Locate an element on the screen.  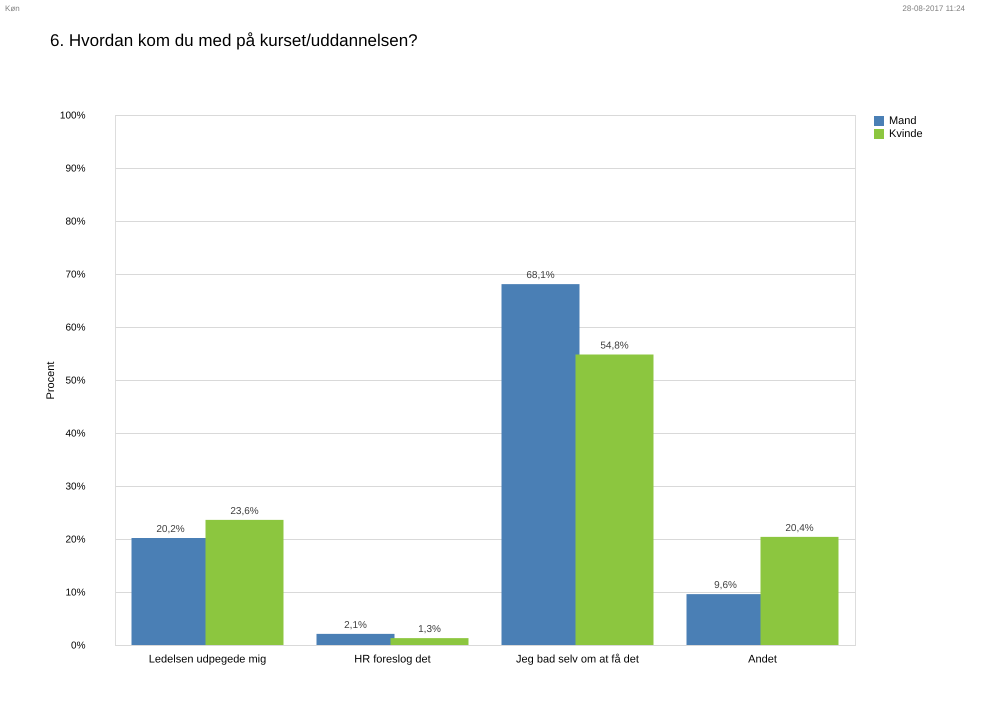
data-label: 20,4% is located at coordinates (799, 528).